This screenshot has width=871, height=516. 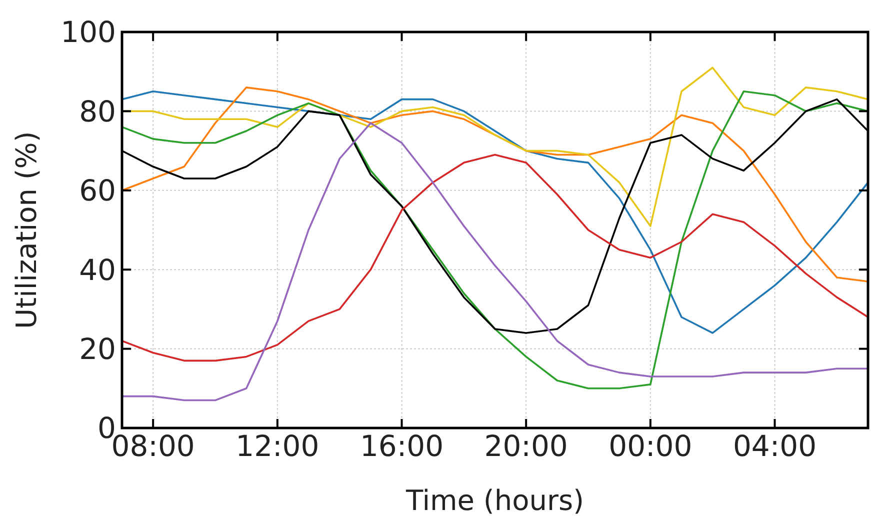 What do you see at coordinates (774, 446) in the screenshot?
I see `x-tick-label: 04:00` at bounding box center [774, 446].